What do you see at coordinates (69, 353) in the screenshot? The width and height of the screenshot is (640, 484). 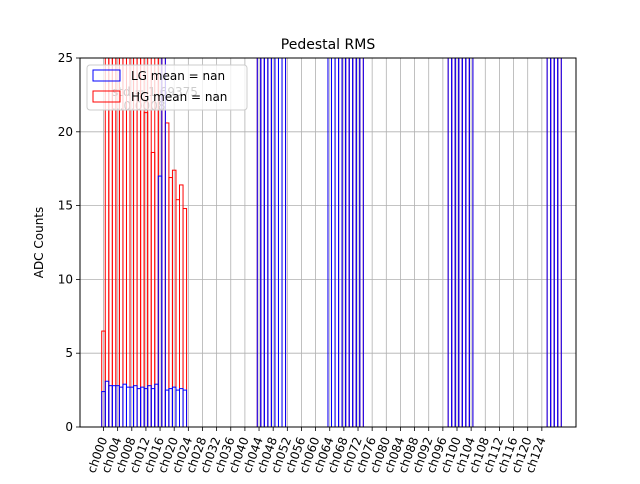 I see `y-tick-label: 5` at bounding box center [69, 353].